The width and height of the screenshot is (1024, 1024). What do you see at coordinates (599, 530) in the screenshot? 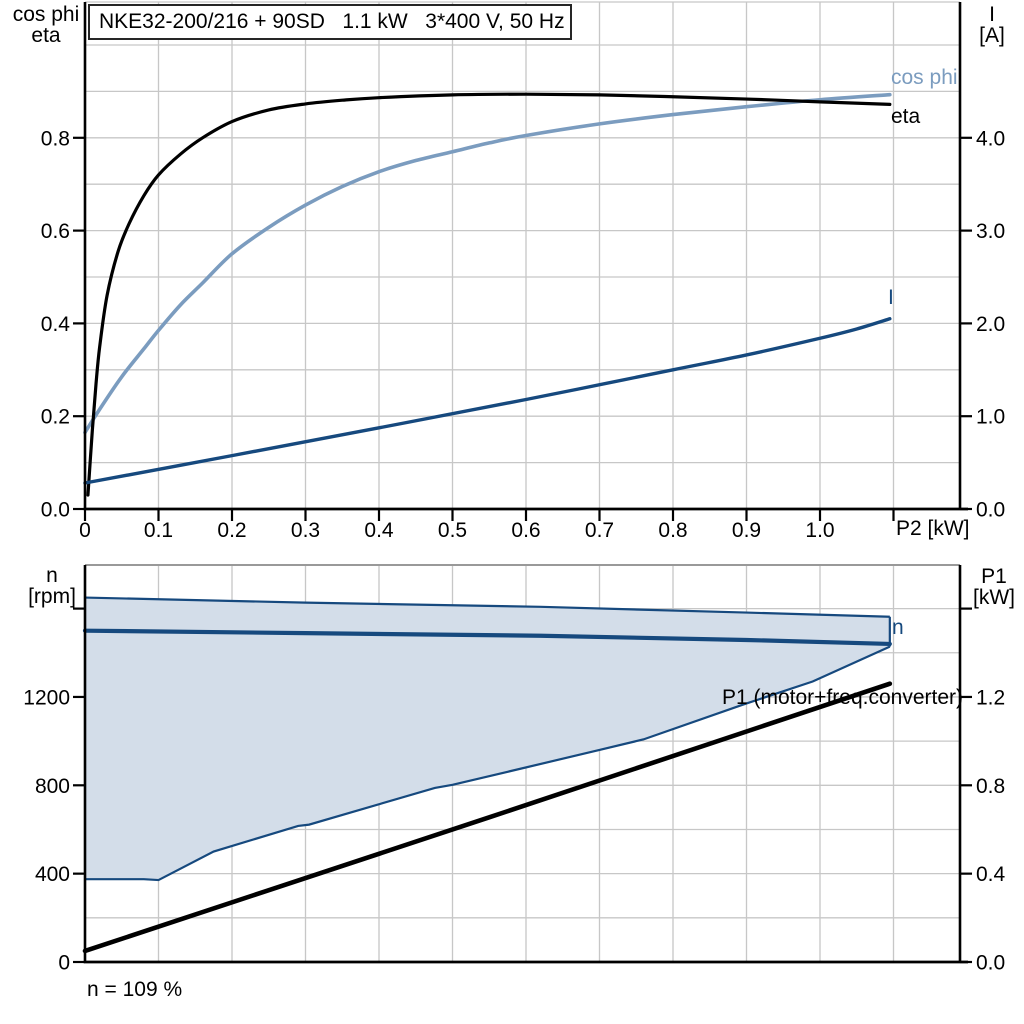
I see `x-tick-label: 0.7` at bounding box center [599, 530].